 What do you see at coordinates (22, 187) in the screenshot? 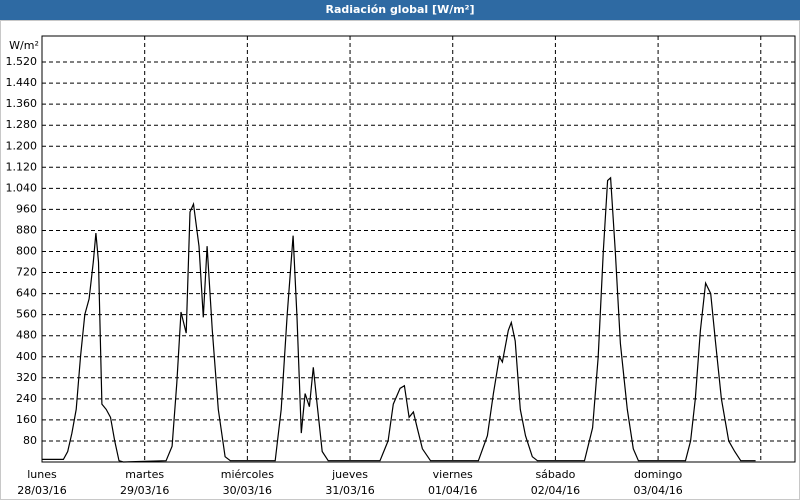
I see `y-tick-label: 1.040` at bounding box center [22, 187].